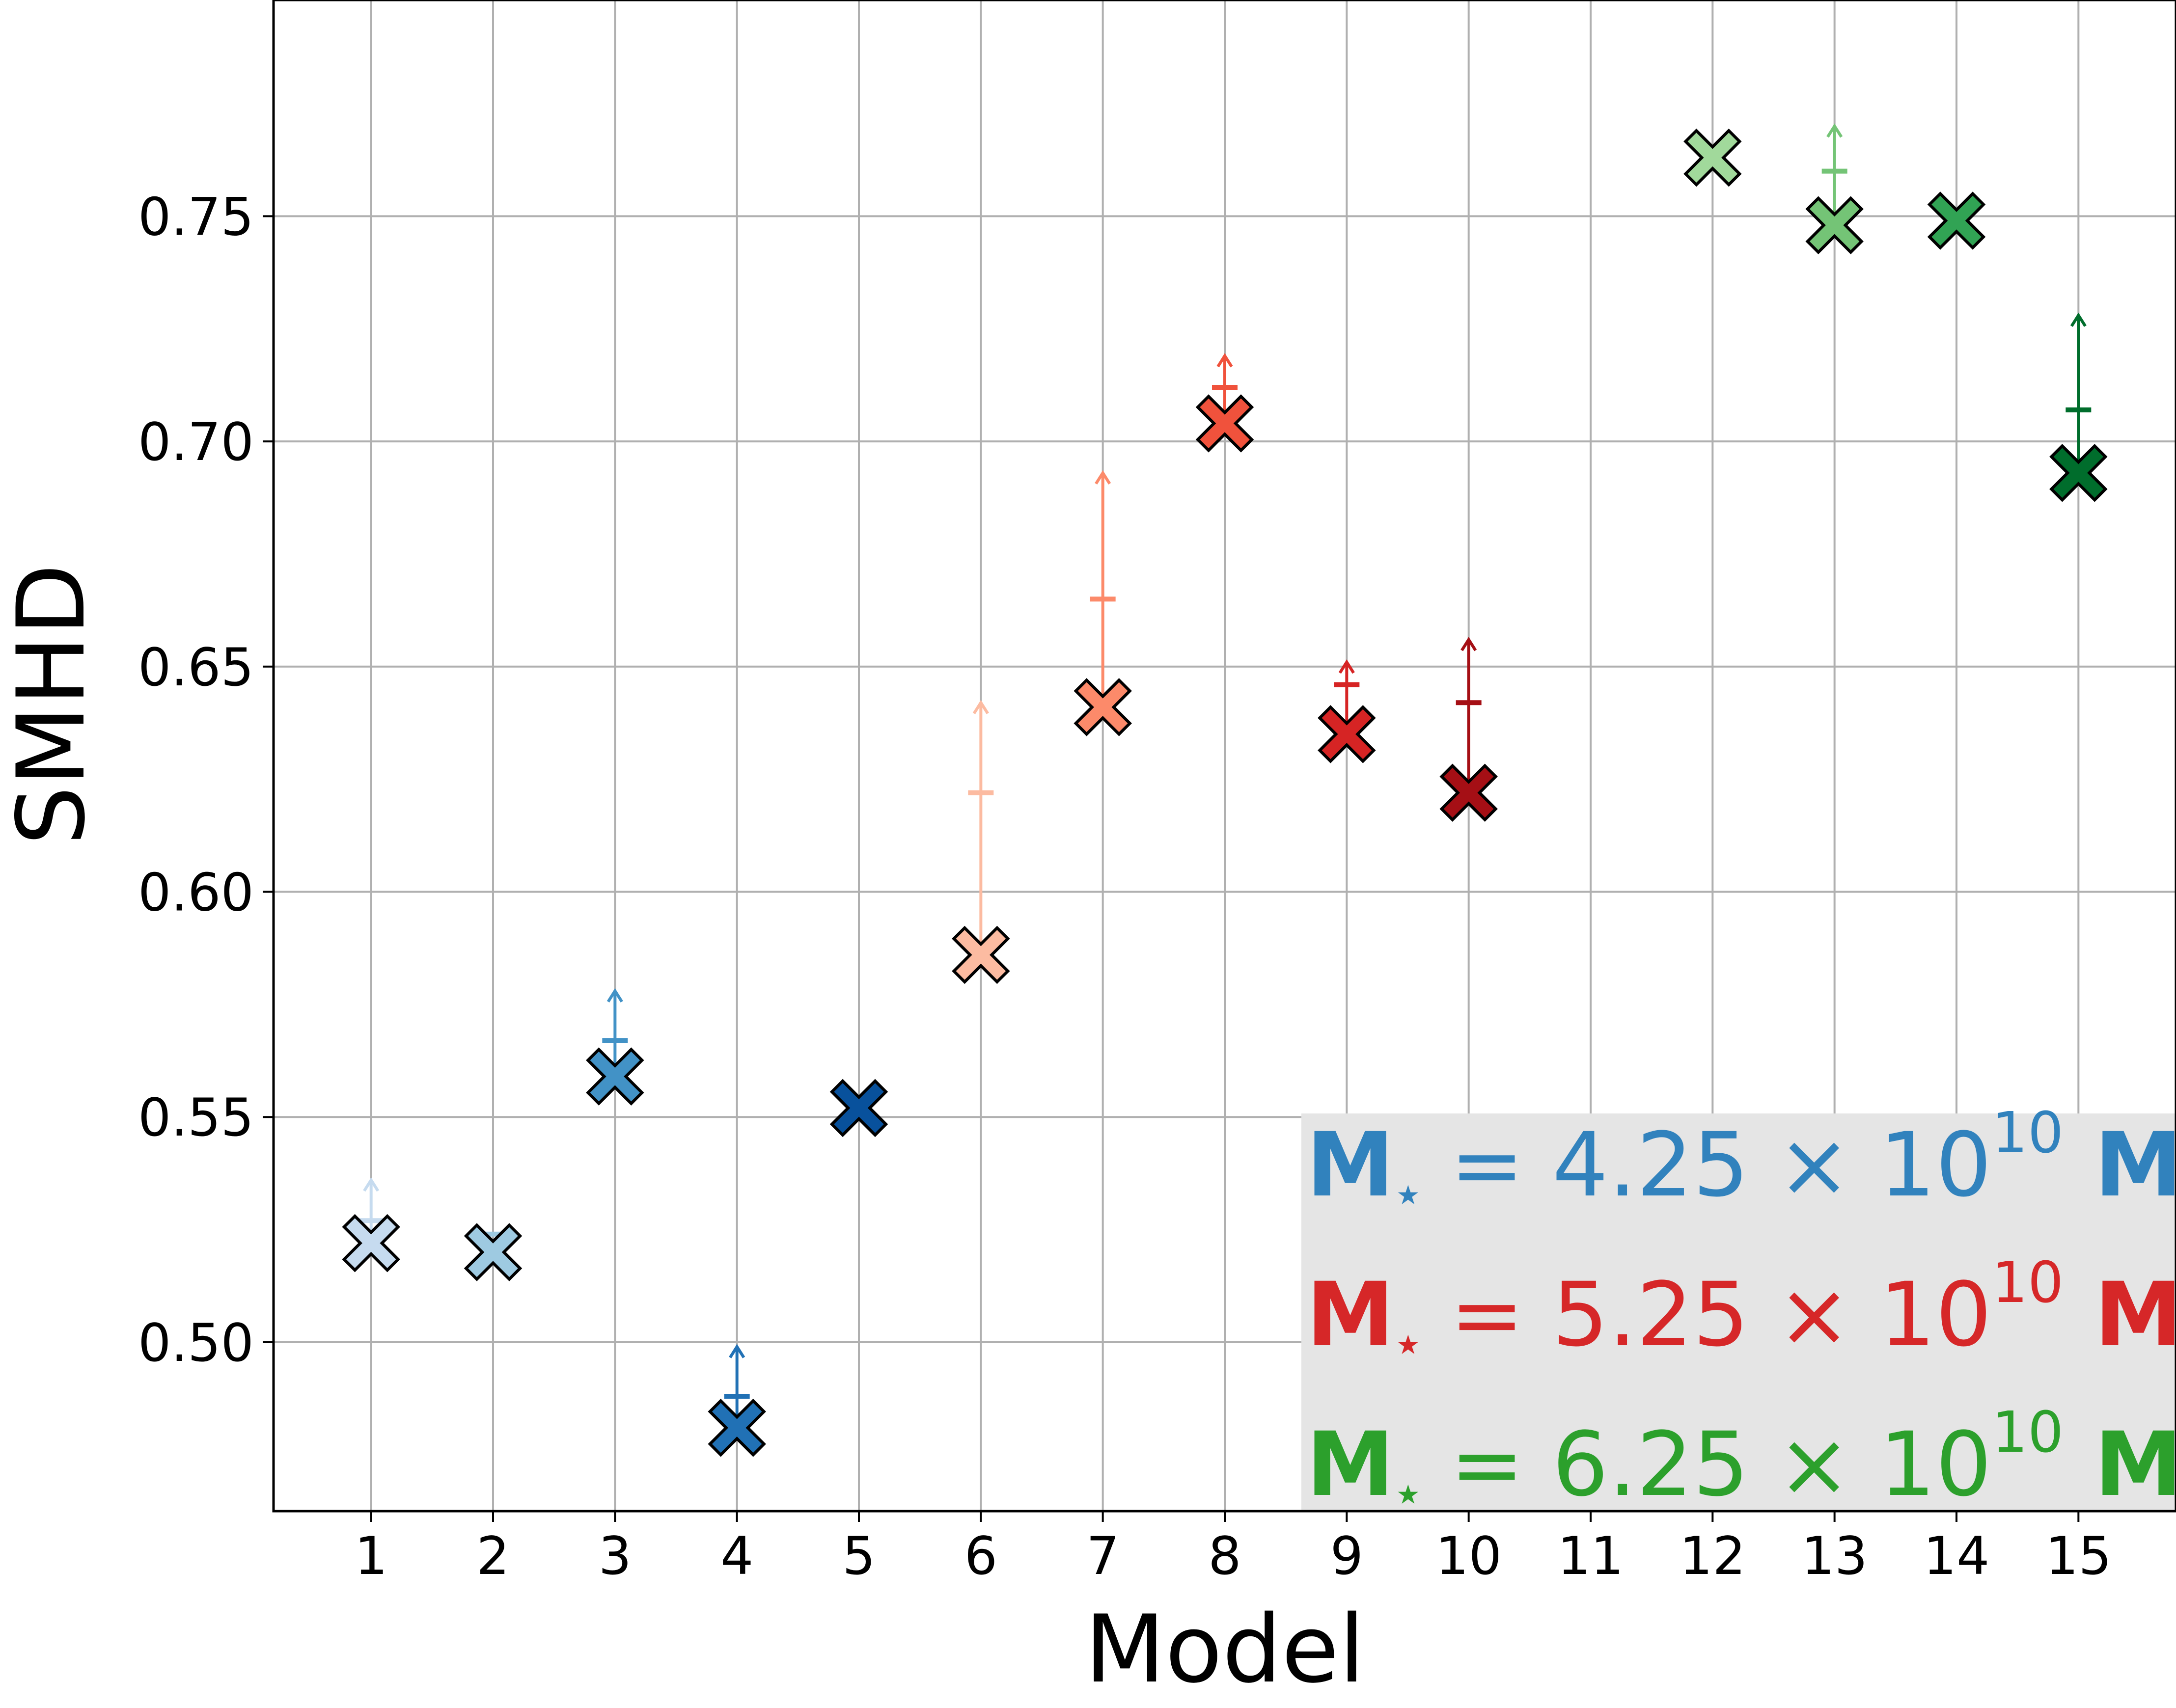  I want to click on x-tick-label: 11, so click(1591, 1556).